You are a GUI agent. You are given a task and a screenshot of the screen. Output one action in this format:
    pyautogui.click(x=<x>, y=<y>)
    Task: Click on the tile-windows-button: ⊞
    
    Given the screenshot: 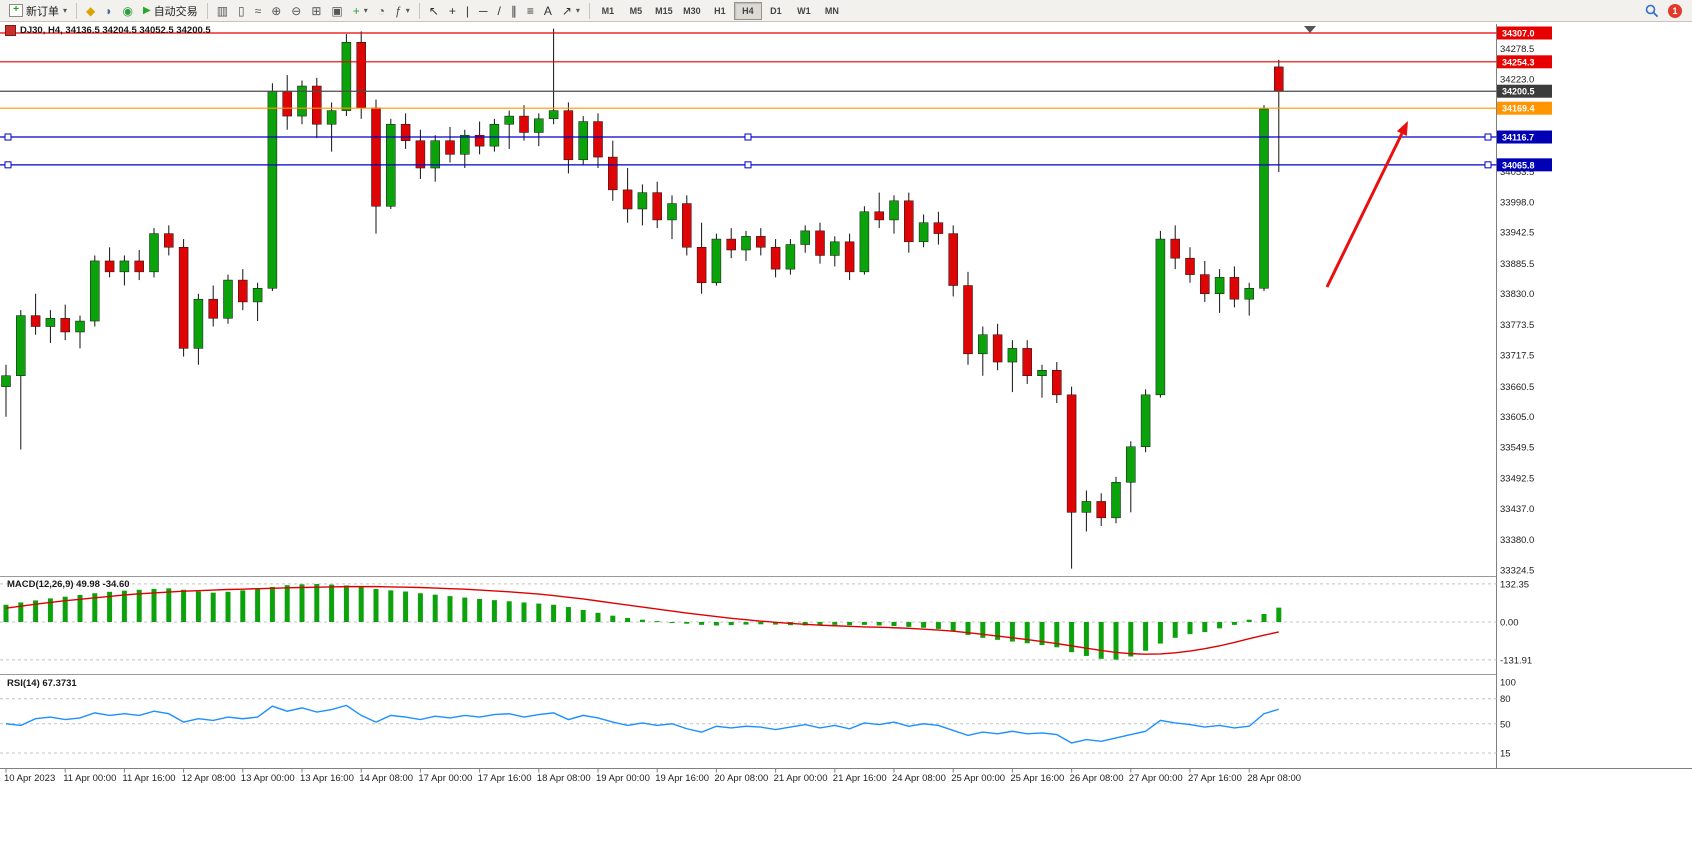 What is the action you would take?
    pyautogui.click(x=316, y=10)
    